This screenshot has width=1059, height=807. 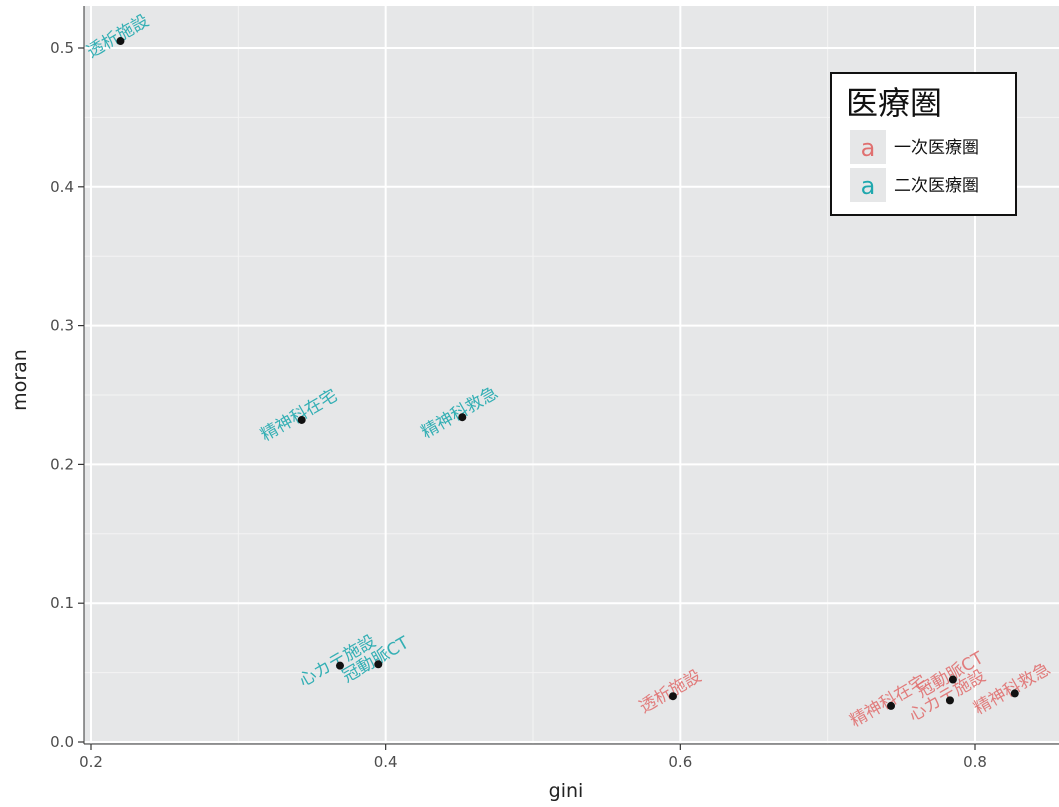 What do you see at coordinates (62, 742) in the screenshot?
I see `y-tick-label: 0.0` at bounding box center [62, 742].